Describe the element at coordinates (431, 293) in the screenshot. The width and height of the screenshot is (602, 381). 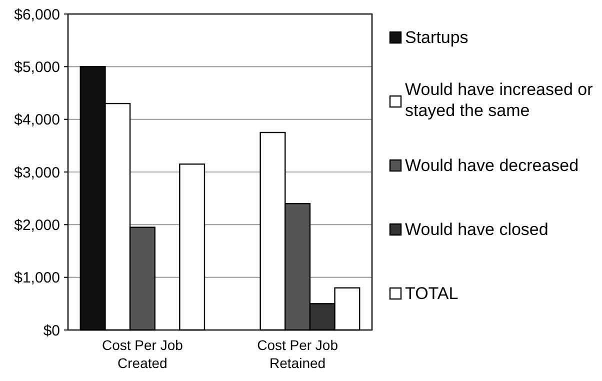
I see `legend-label: TOTAL` at that location.